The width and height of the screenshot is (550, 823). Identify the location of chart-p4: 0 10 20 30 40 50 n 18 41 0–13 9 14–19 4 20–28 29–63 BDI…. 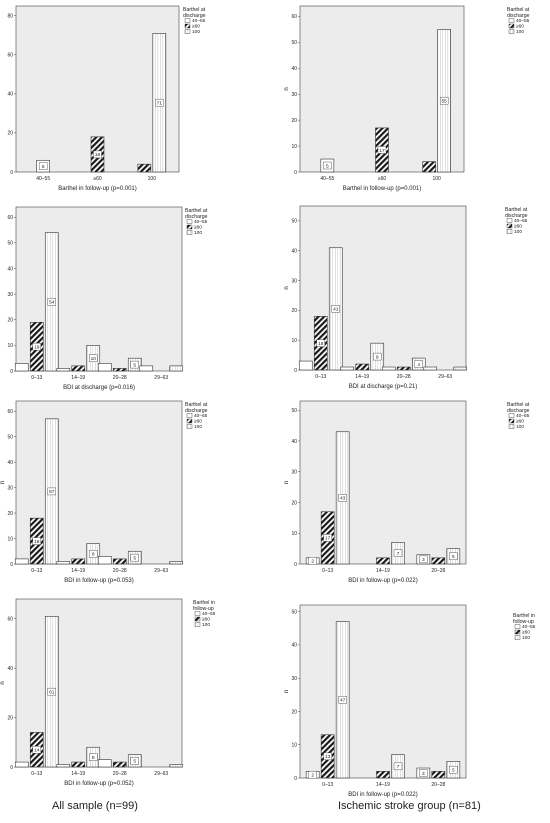
(406, 297).